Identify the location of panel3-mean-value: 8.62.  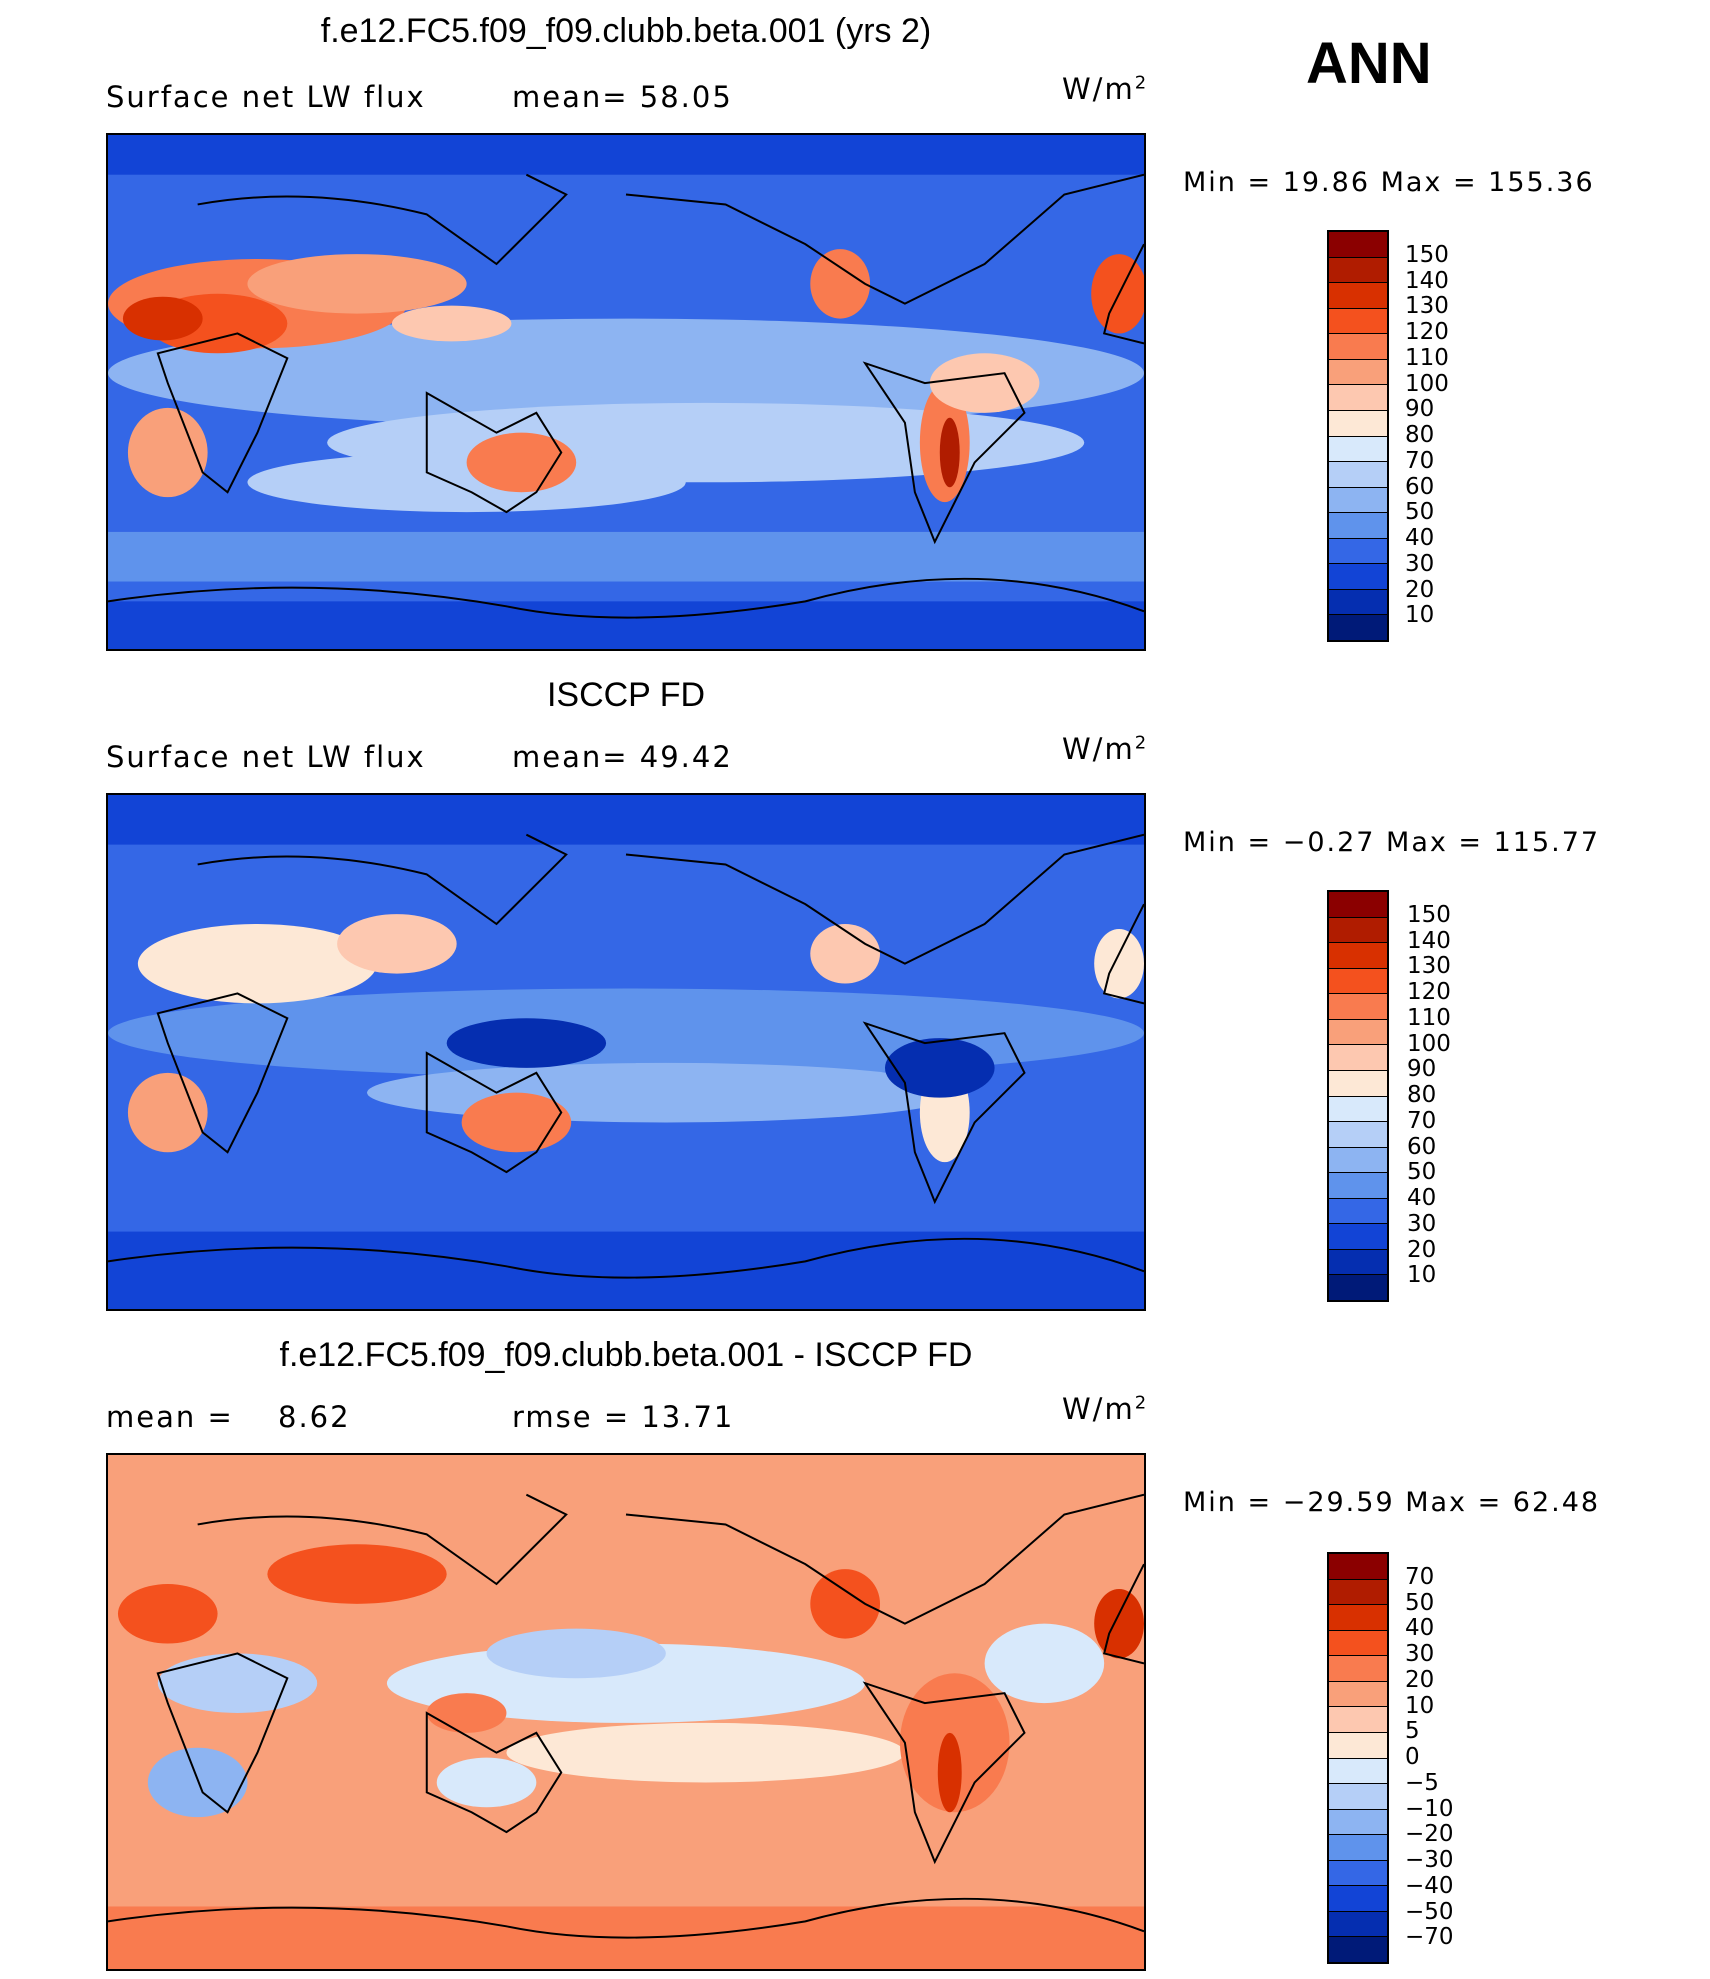
(314, 1417).